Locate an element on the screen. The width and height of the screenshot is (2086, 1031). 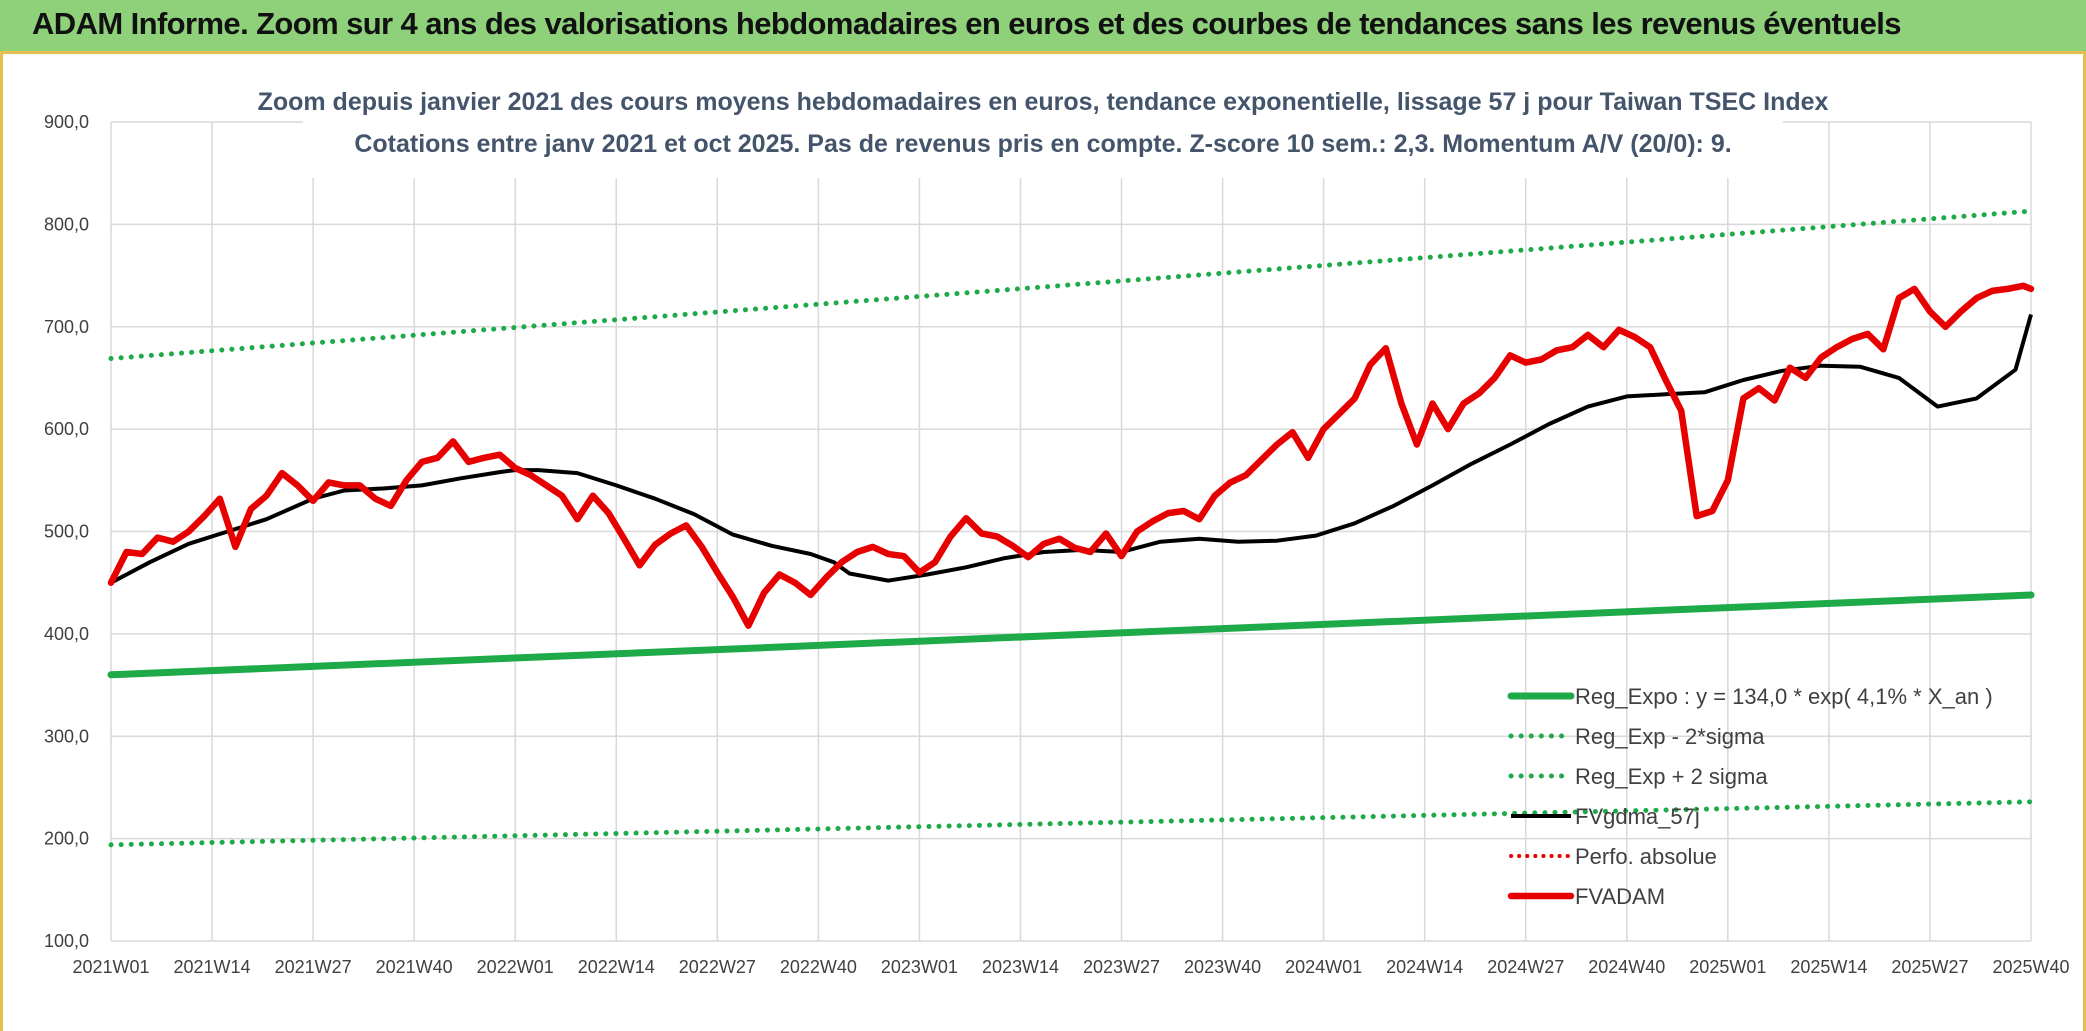
y-tick-label: 600,0 is located at coordinates (66, 429).